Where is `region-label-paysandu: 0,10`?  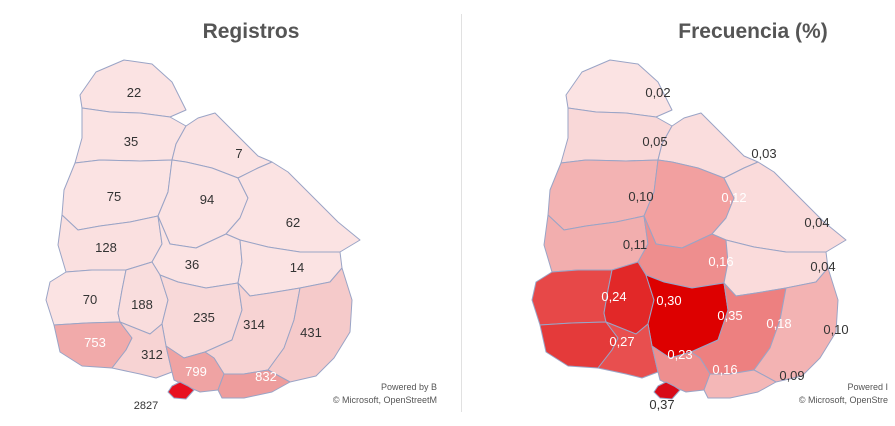 region-label-paysandu: 0,10 is located at coordinates (640, 196).